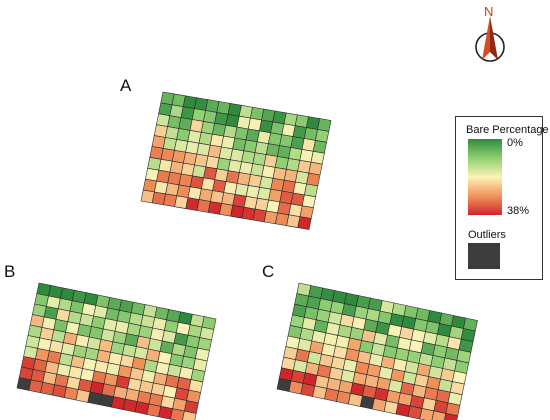 This screenshot has width=550, height=420. Describe the element at coordinates (236, 160) in the screenshot. I see `plot-a-grid` at that location.